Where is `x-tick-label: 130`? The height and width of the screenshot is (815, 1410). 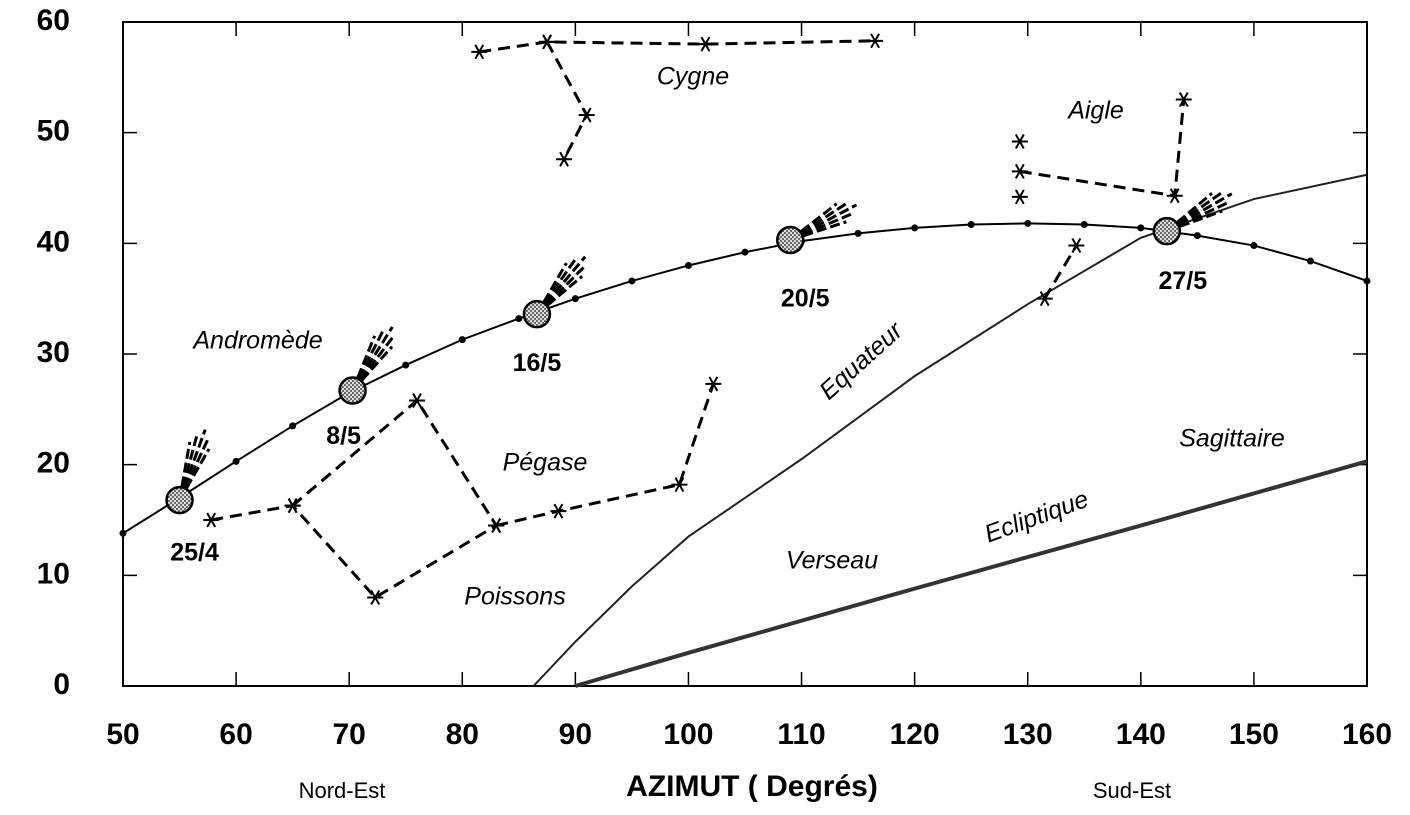 x-tick-label: 130 is located at coordinates (1028, 734).